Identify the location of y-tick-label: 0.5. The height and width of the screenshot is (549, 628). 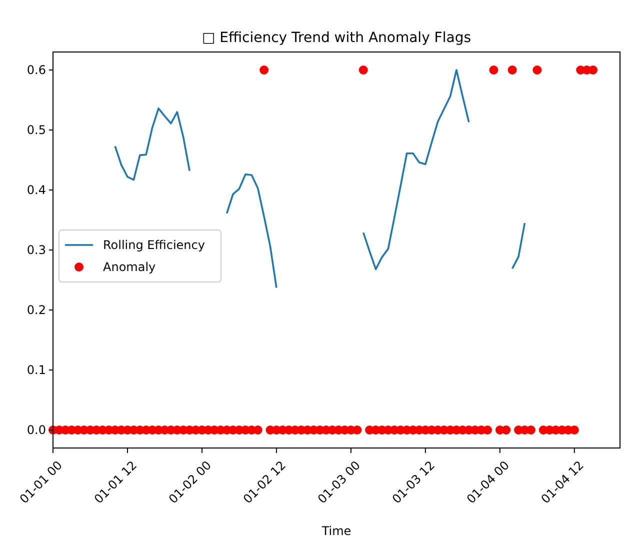
(36, 130).